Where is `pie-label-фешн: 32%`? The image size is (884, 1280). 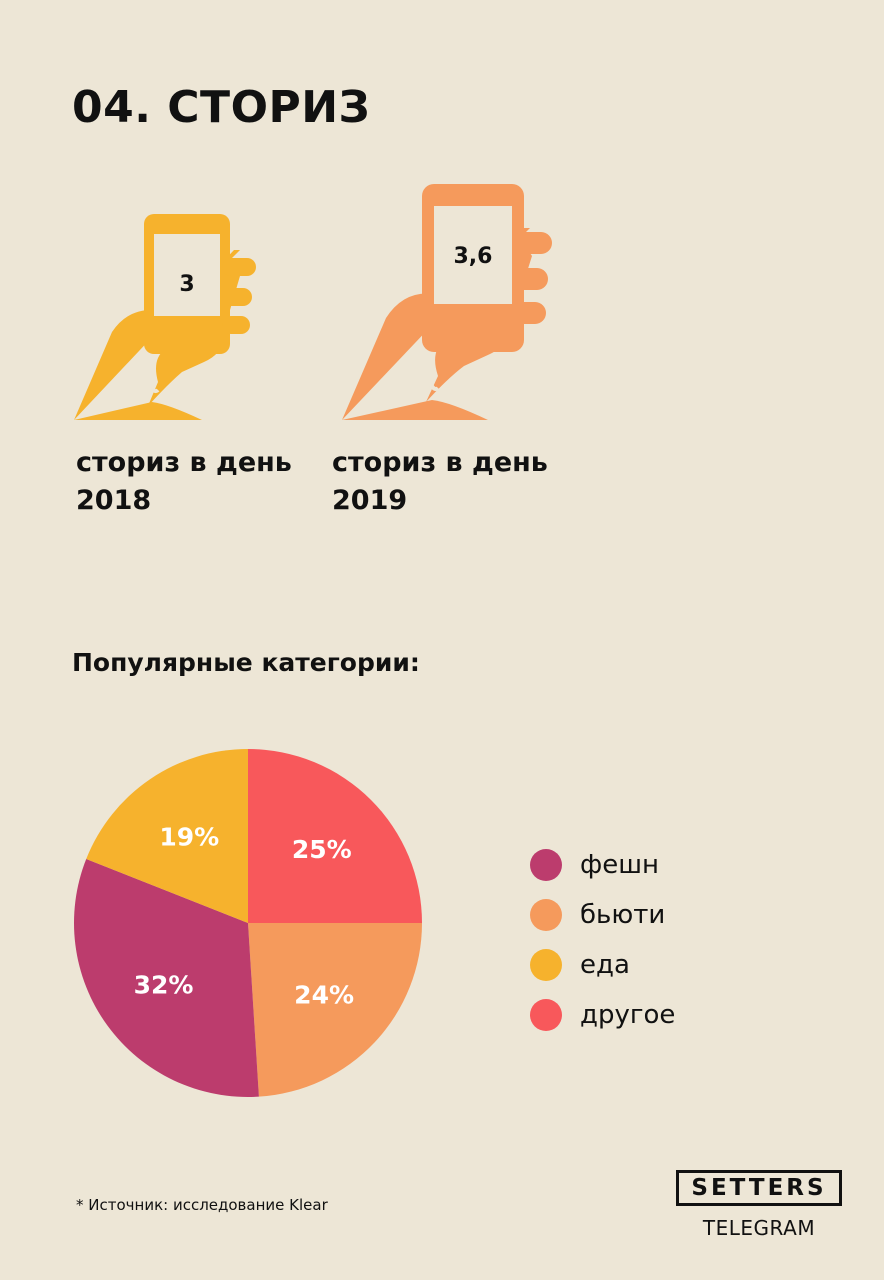 pie-label-фешн: 32% is located at coordinates (164, 984).